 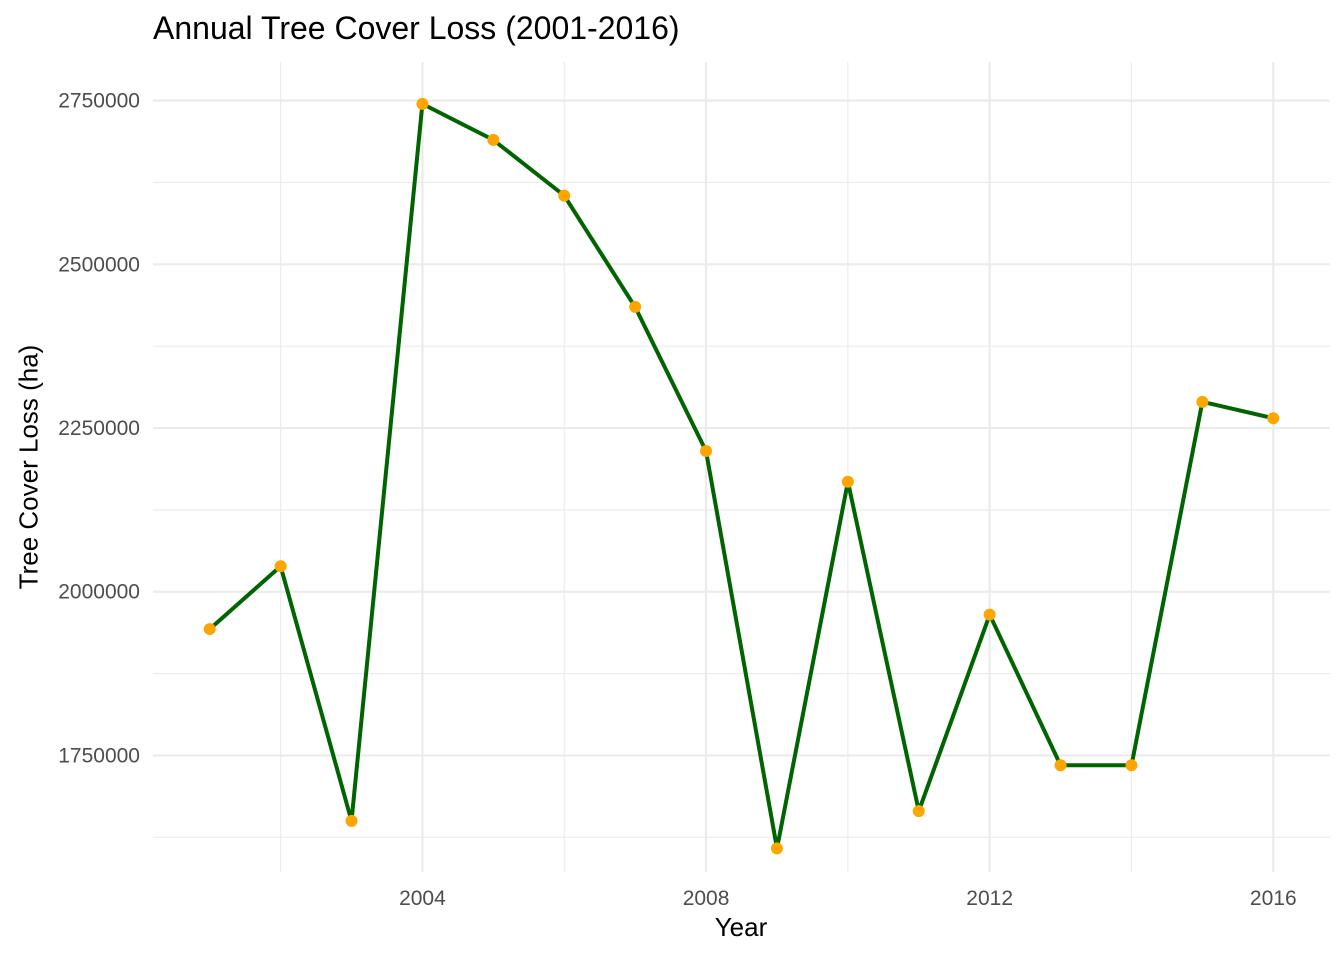 I want to click on y-tick-label: 1750000, so click(x=99, y=755).